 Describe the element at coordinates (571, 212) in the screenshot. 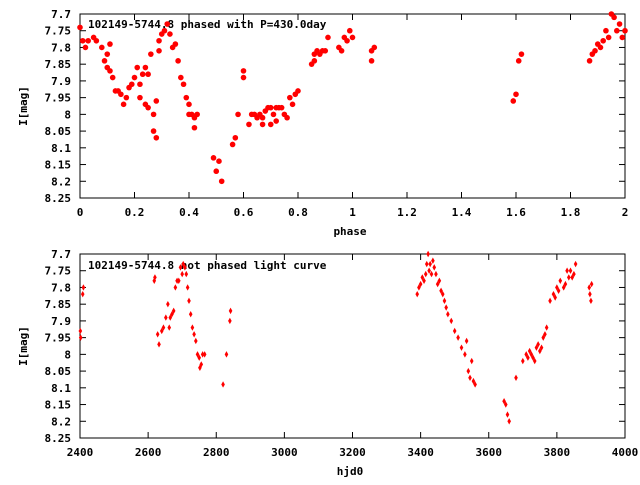

I see `x-tick-label: 1.8` at that location.